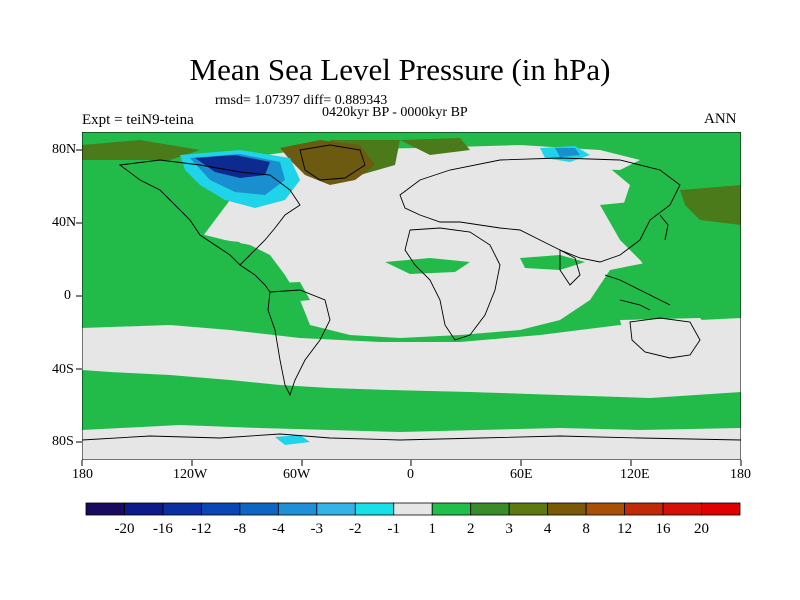 This screenshot has height=600, width=800. Describe the element at coordinates (278, 529) in the screenshot. I see `colorbar-label-4: -4` at that location.